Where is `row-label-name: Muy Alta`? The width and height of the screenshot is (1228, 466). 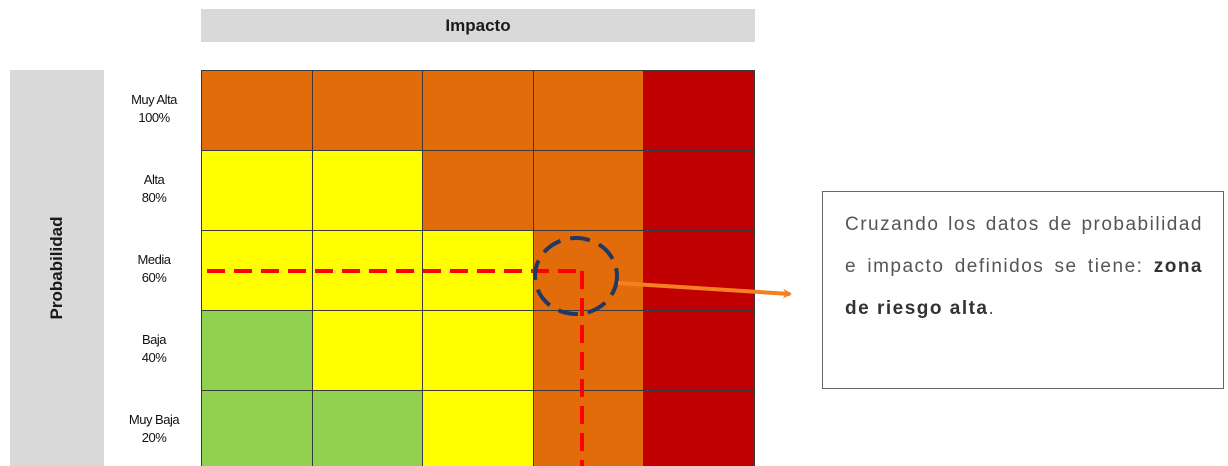
row-label-name: Muy Alta is located at coordinates (154, 99).